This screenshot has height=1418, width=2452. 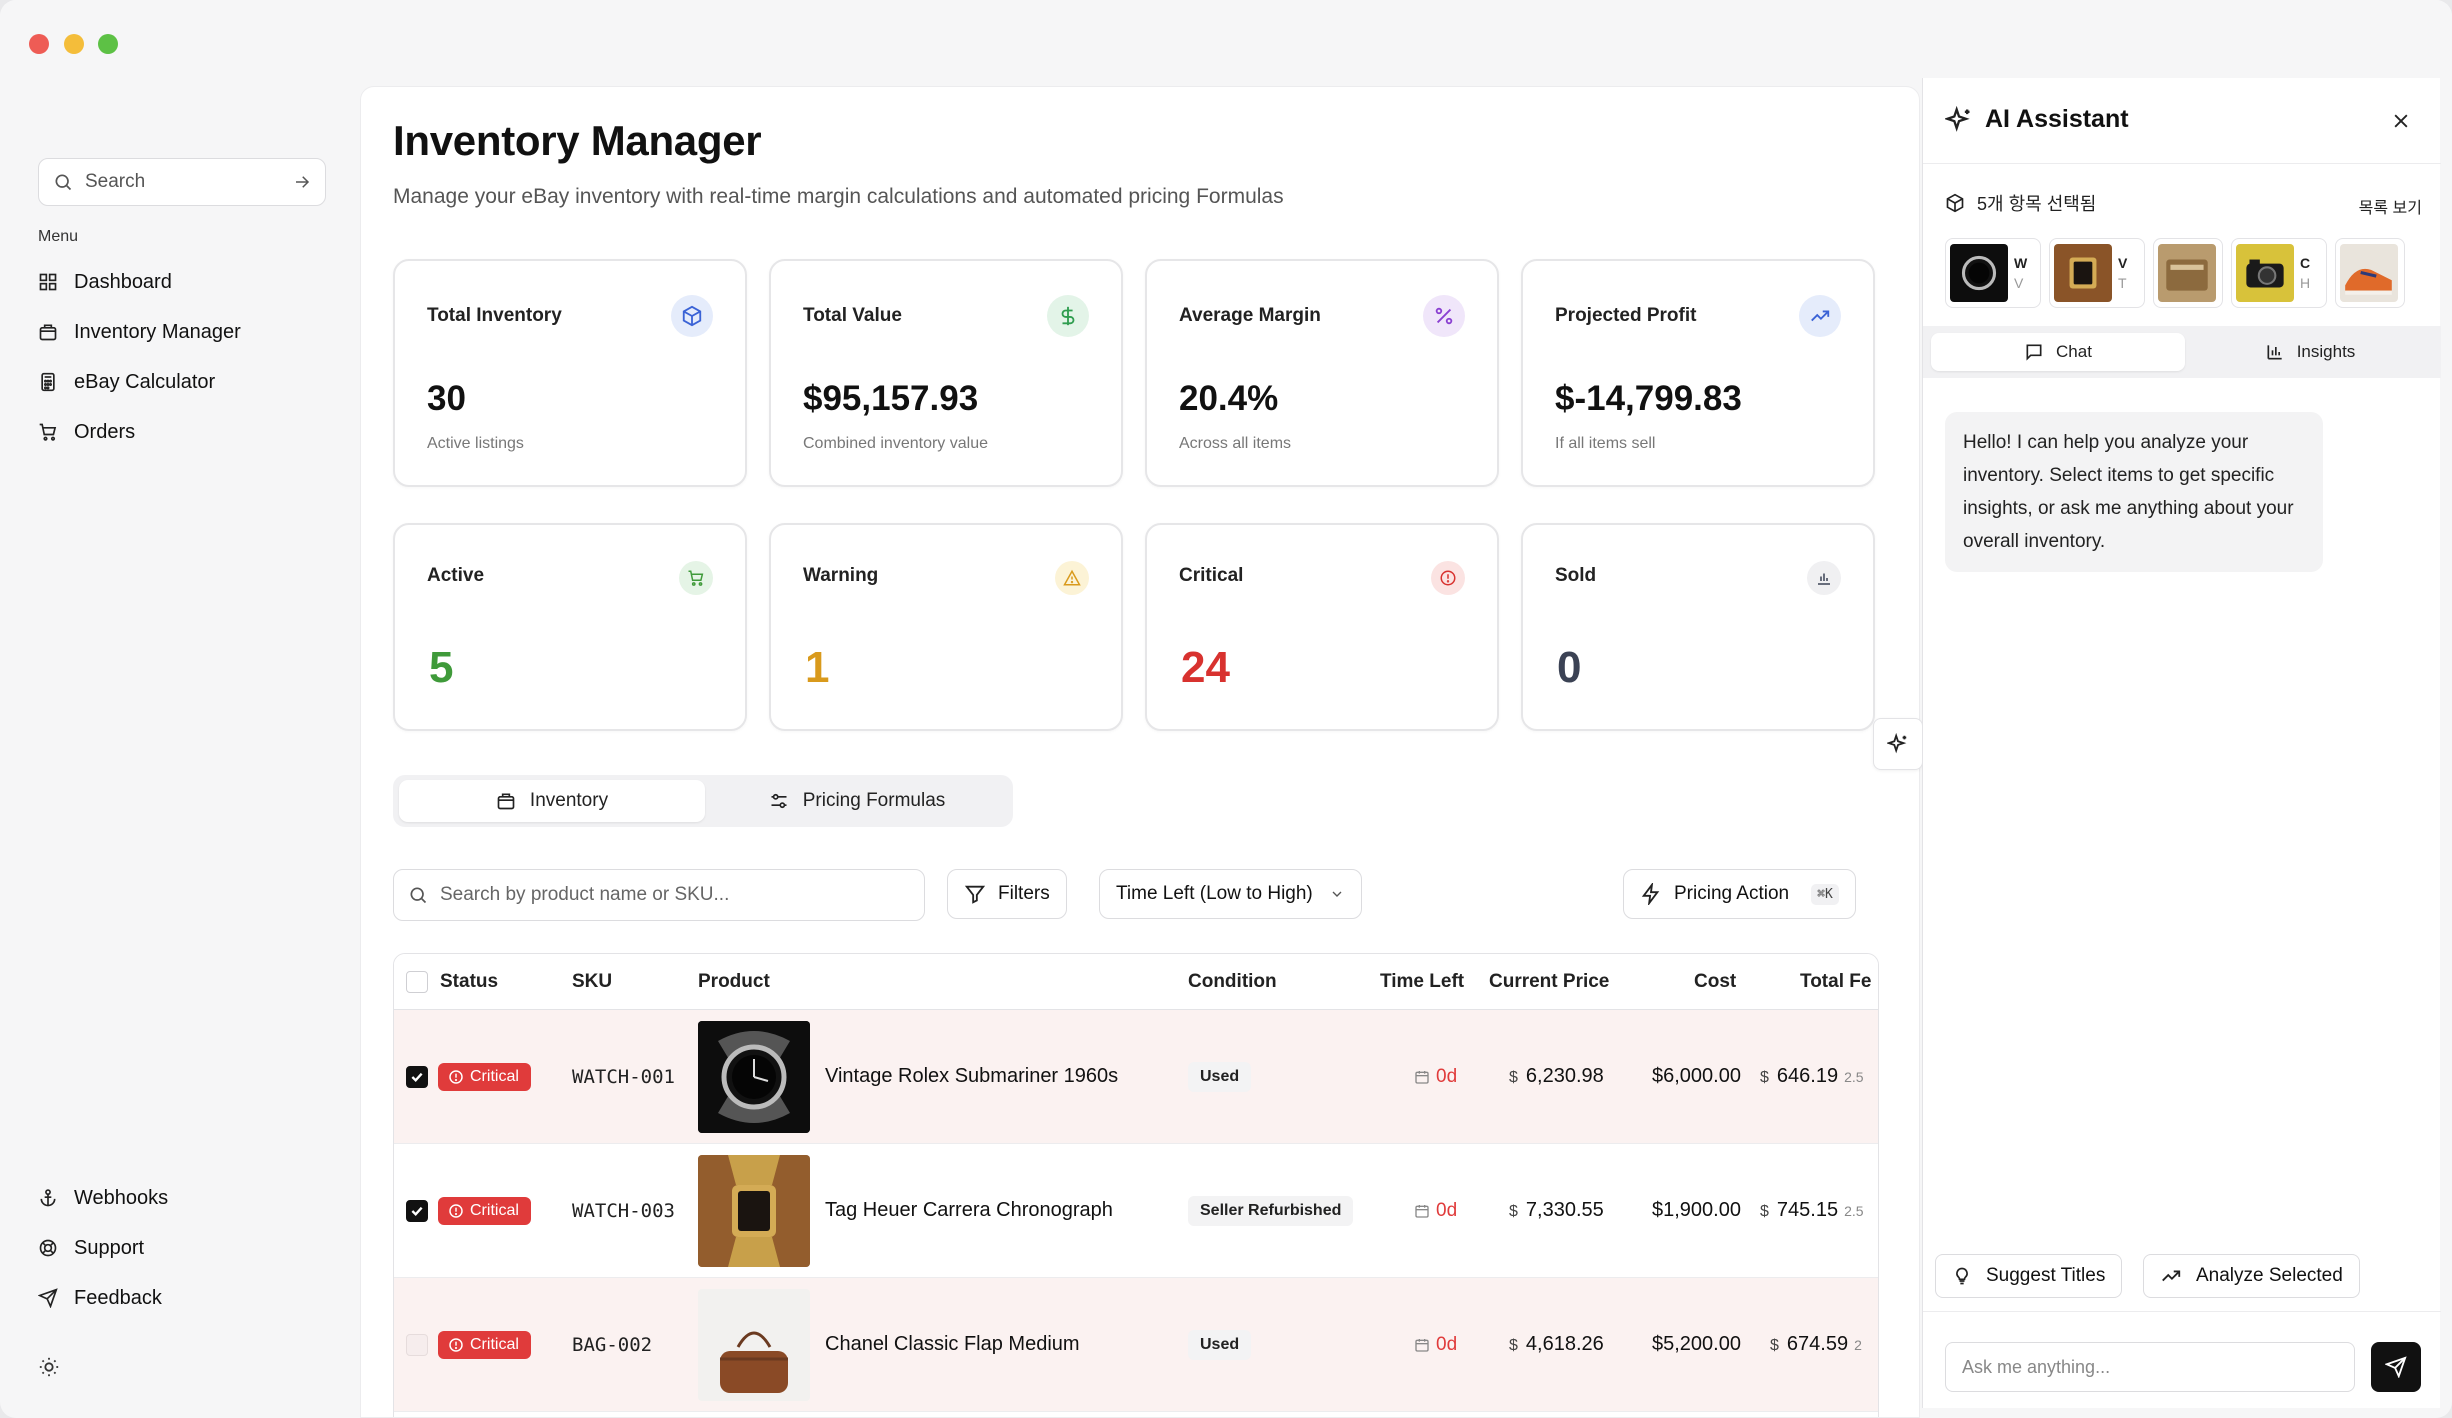 I want to click on ai-tab-label: Insights, so click(x=2326, y=351).